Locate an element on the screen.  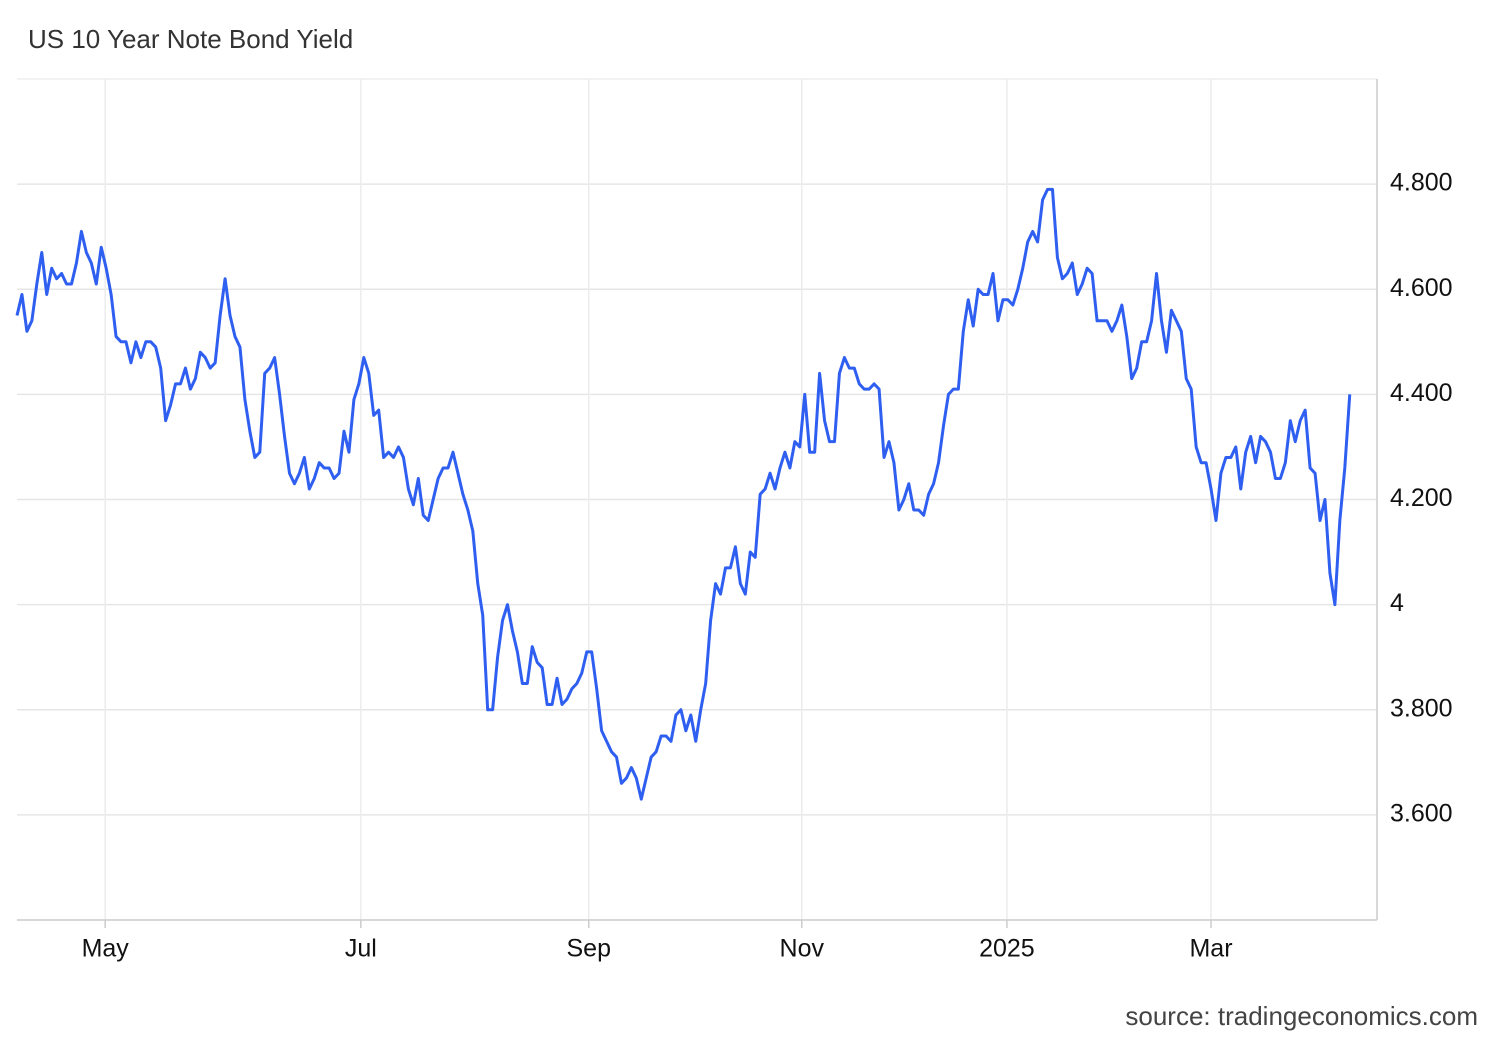
y-tick-label: 4.400 is located at coordinates (1421, 393).